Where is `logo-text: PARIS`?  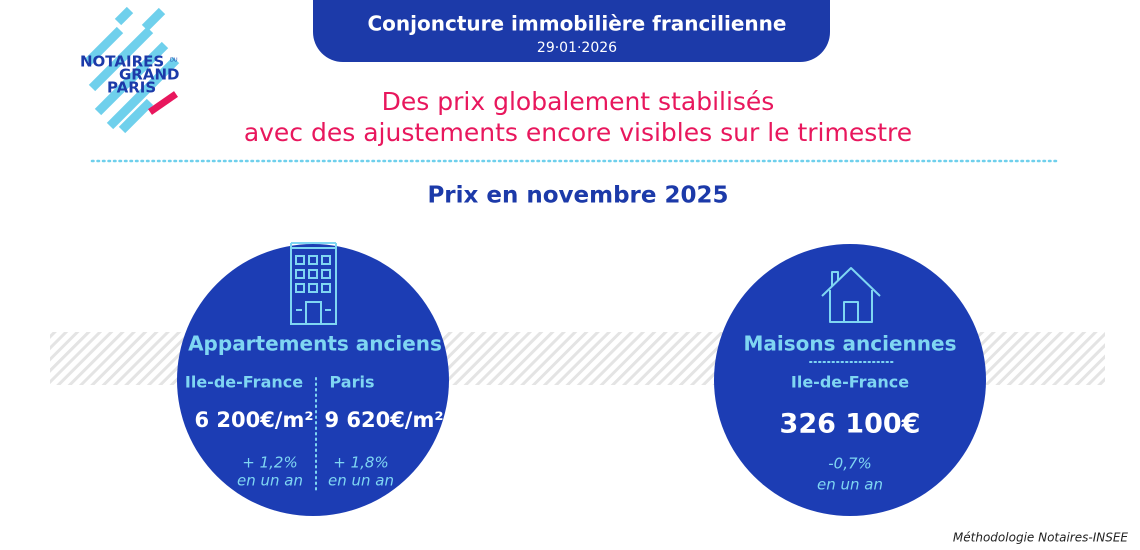 logo-text: PARIS is located at coordinates (131, 88).